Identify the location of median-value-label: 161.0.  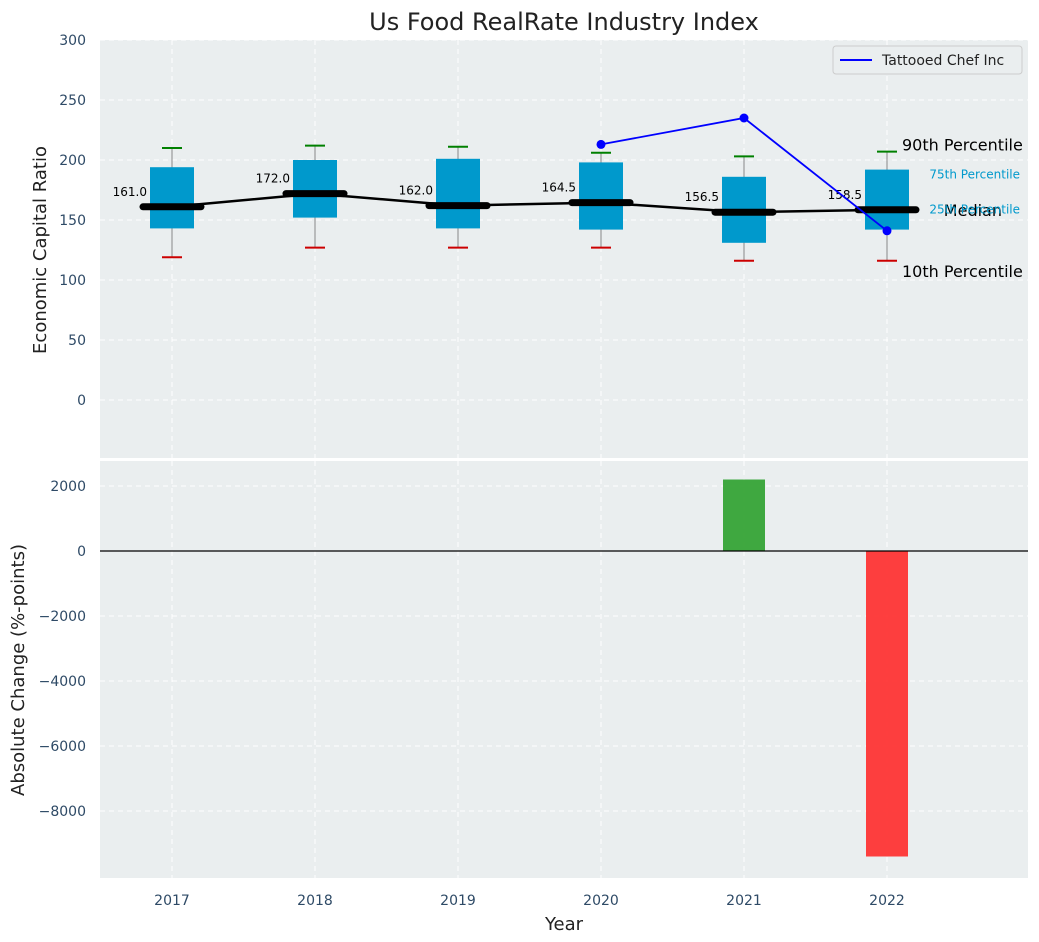
(130, 192).